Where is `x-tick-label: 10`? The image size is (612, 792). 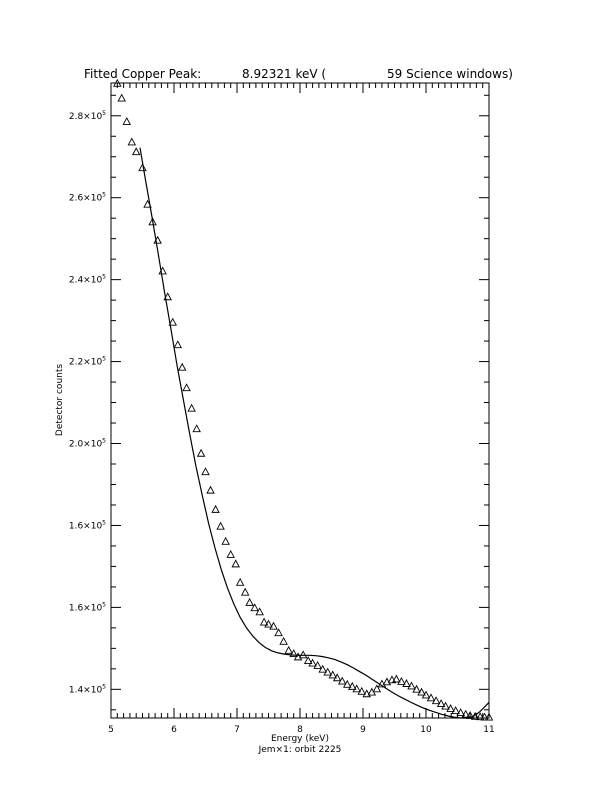
x-tick-label: 10 is located at coordinates (426, 730).